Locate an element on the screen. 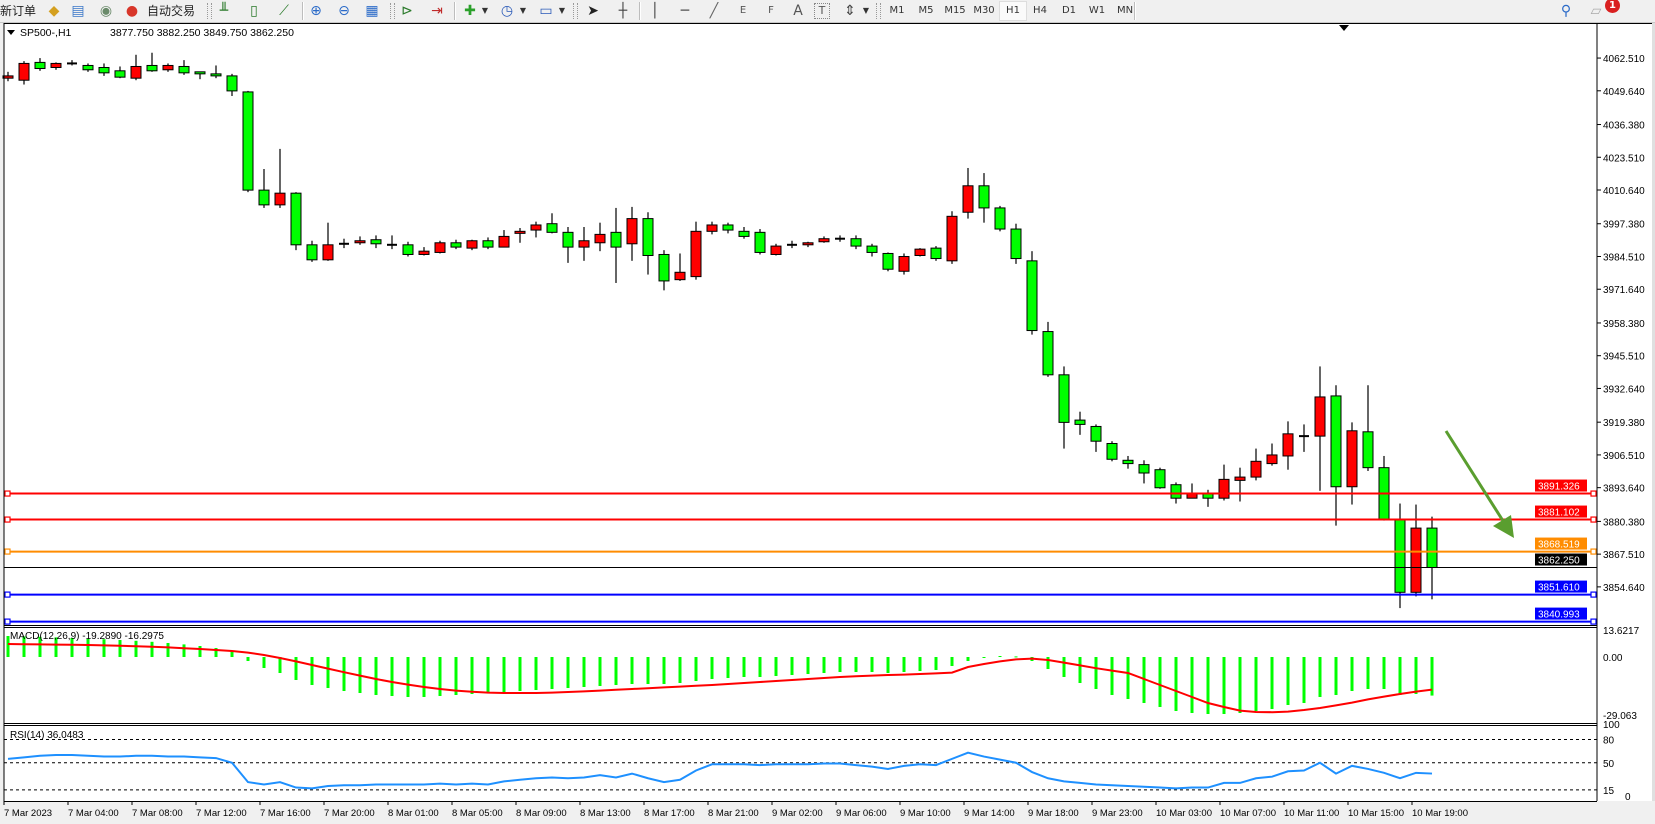  autoscroll-icon: ⊳ is located at coordinates (407, 11).